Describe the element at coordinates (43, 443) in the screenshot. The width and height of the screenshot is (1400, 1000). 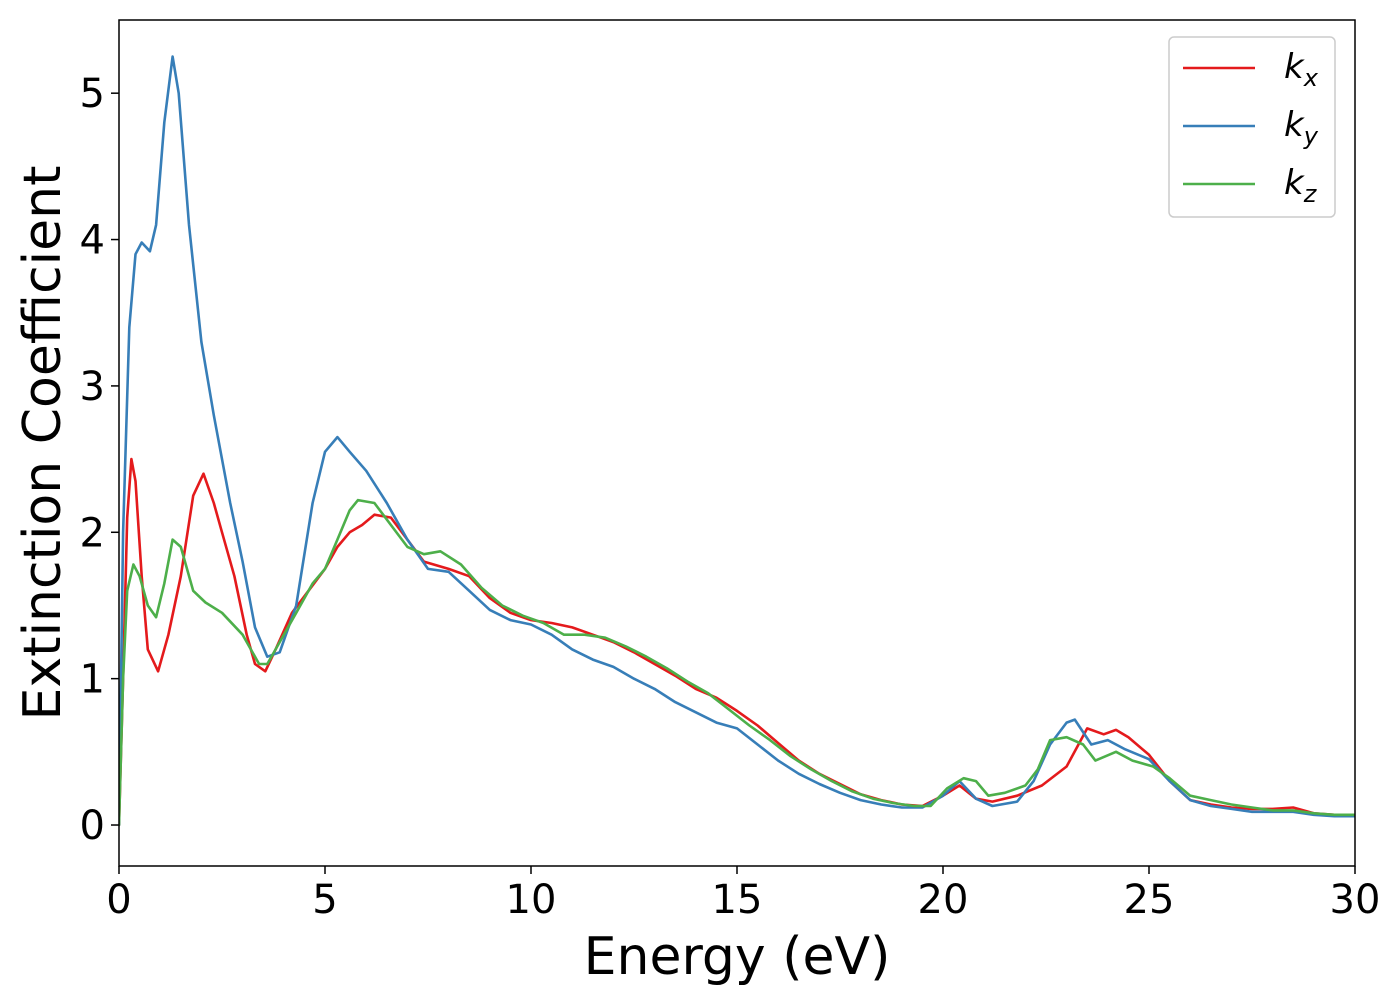
I see `y-axis-title: Extinction Coefficient` at that location.